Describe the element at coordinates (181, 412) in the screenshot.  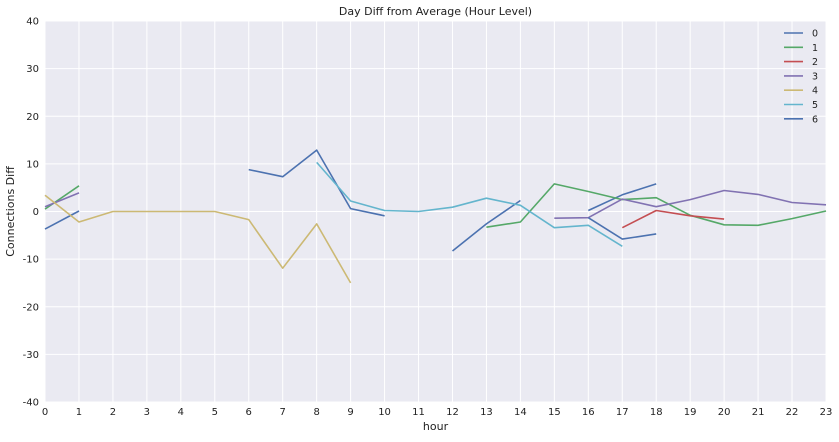
I see `x-tick-label: 4` at that location.